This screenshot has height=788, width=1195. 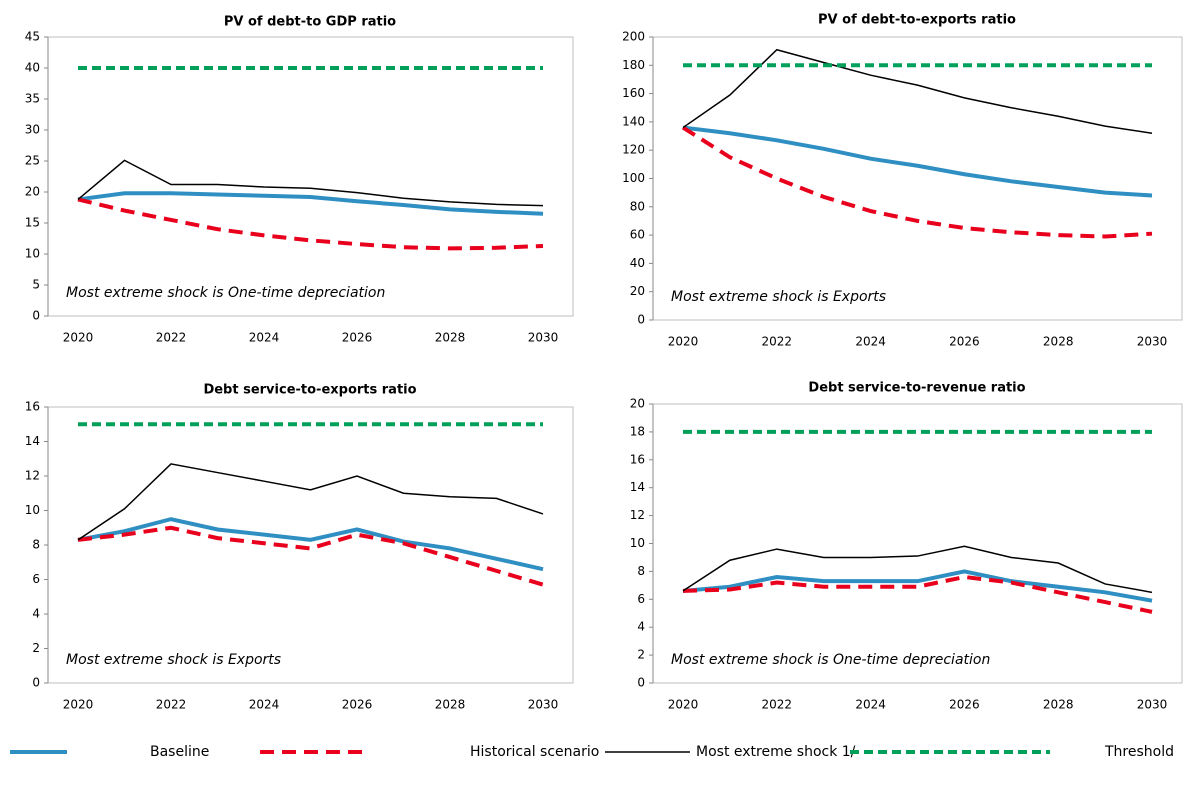 What do you see at coordinates (633, 93) in the screenshot?
I see `y-tick-label: 160` at bounding box center [633, 93].